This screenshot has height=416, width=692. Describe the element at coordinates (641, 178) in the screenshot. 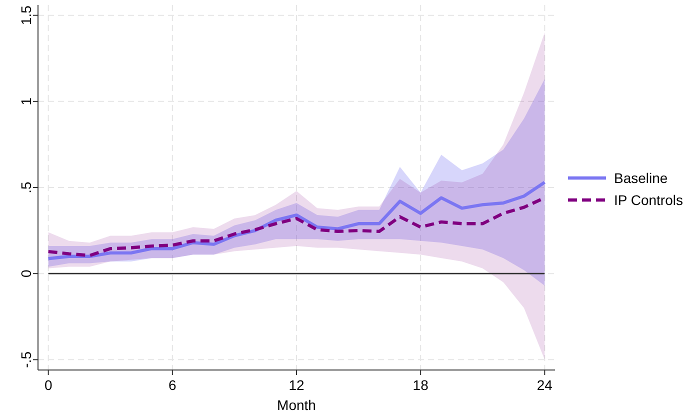

I see `legend-label: Baseline` at that location.